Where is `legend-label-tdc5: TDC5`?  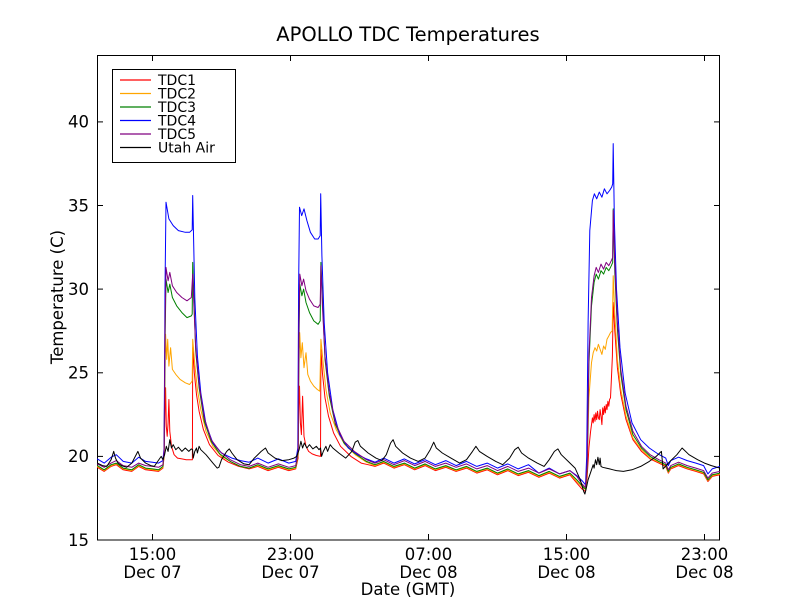
legend-label-tdc5: TDC5 is located at coordinates (176, 135).